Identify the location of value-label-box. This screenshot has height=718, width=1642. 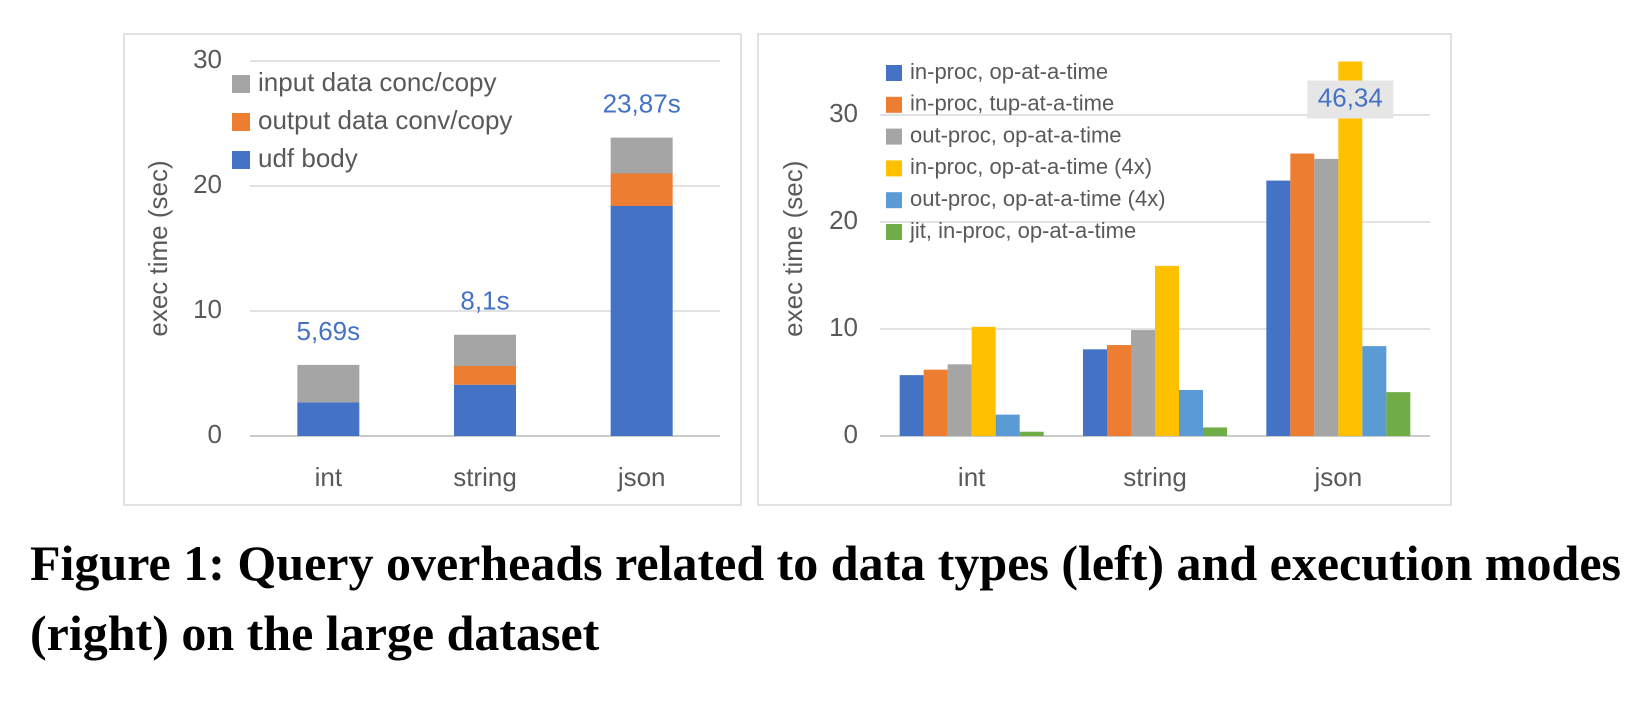
(1350, 99).